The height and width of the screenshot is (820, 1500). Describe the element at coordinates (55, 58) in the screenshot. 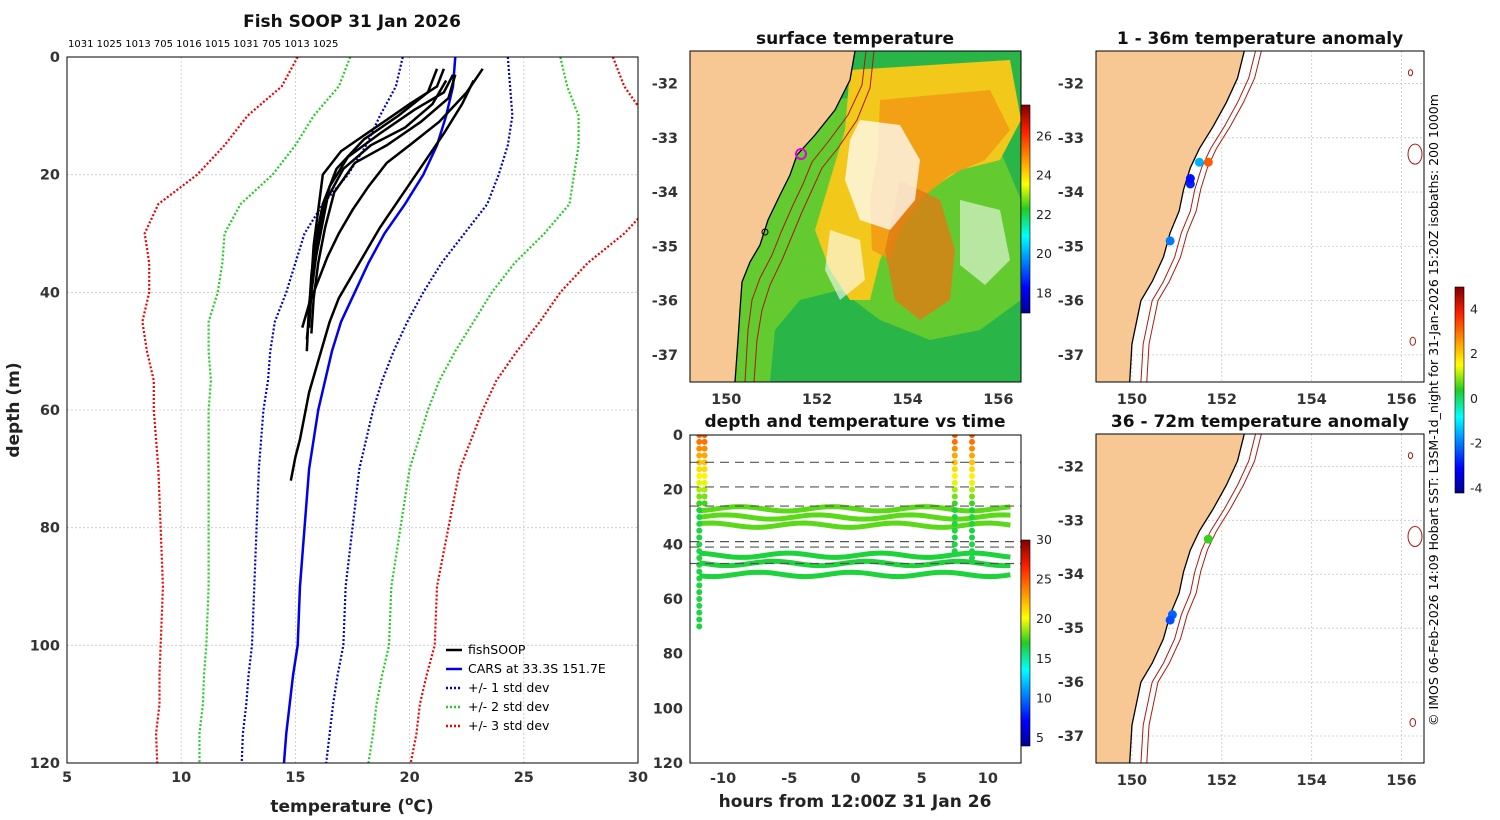

I see `profile-ytick-label: 0` at that location.